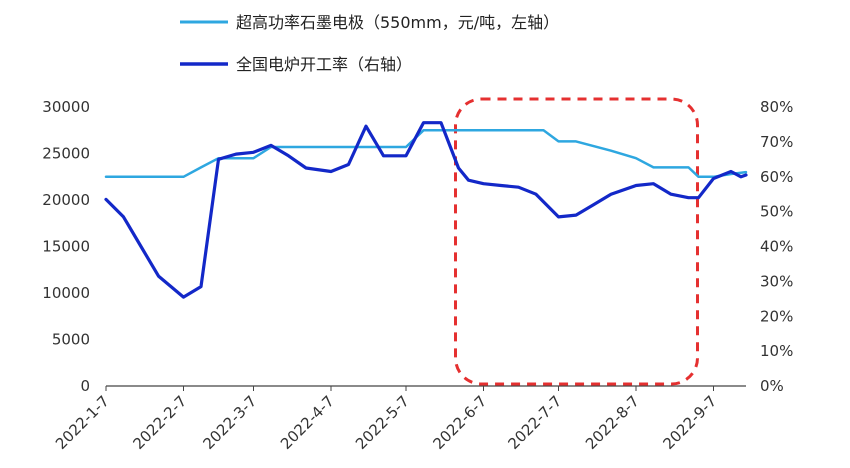  What do you see at coordinates (397, 22) in the screenshot?
I see `legend-label-graphite-electrode: 超高功率石墨电极（550mm，元/吨，左轴）` at bounding box center [397, 22].